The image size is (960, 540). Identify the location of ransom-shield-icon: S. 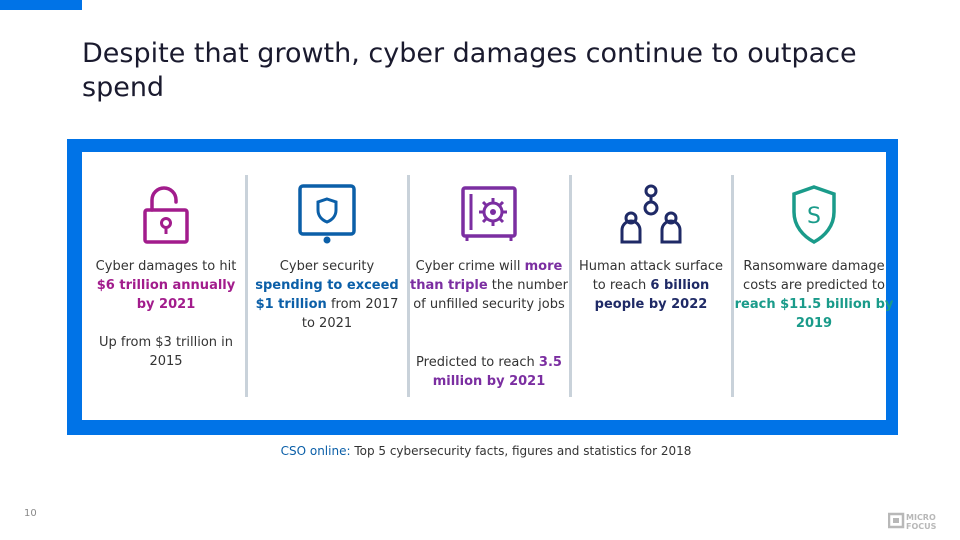
(814, 217).